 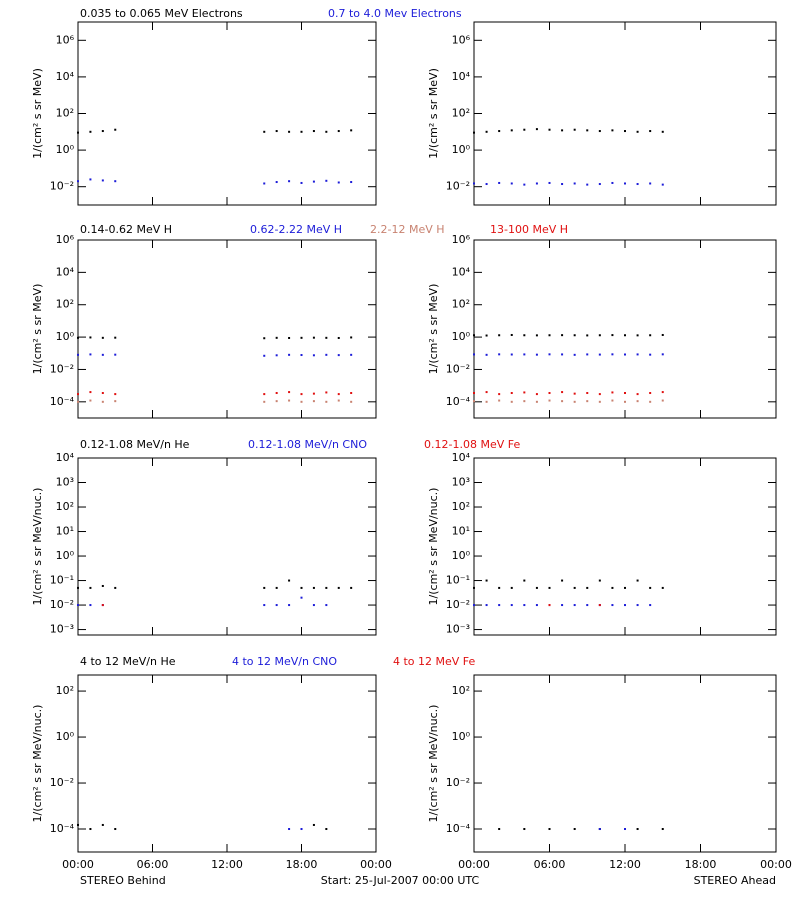 I want to click on legend-entry: 0.035 to 0.065 MeV Electrons, so click(x=161, y=13).